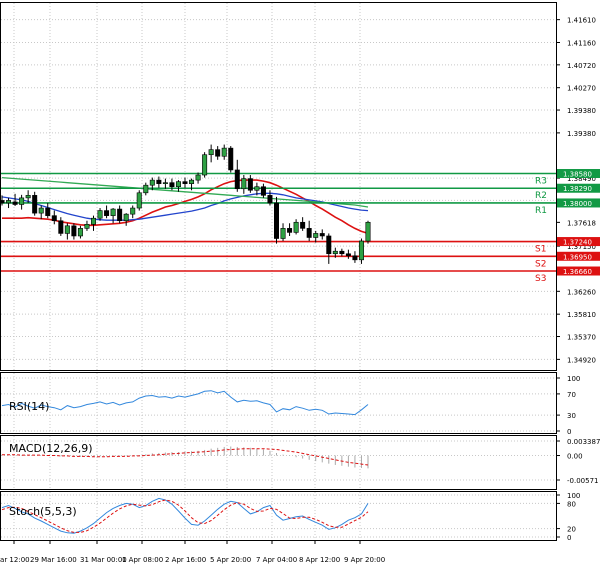  I want to click on rsi-y-tick-label: 30, so click(571, 416).